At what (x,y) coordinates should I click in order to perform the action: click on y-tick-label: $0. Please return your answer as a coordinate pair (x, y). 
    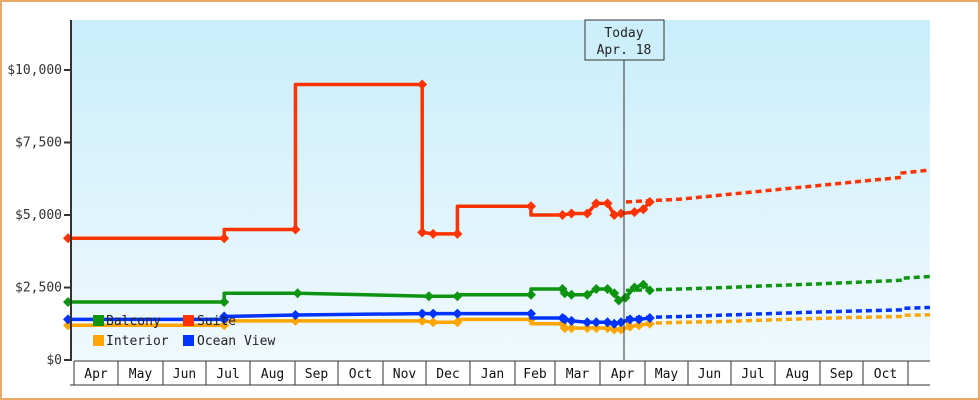
    Looking at the image, I should click on (54, 360).